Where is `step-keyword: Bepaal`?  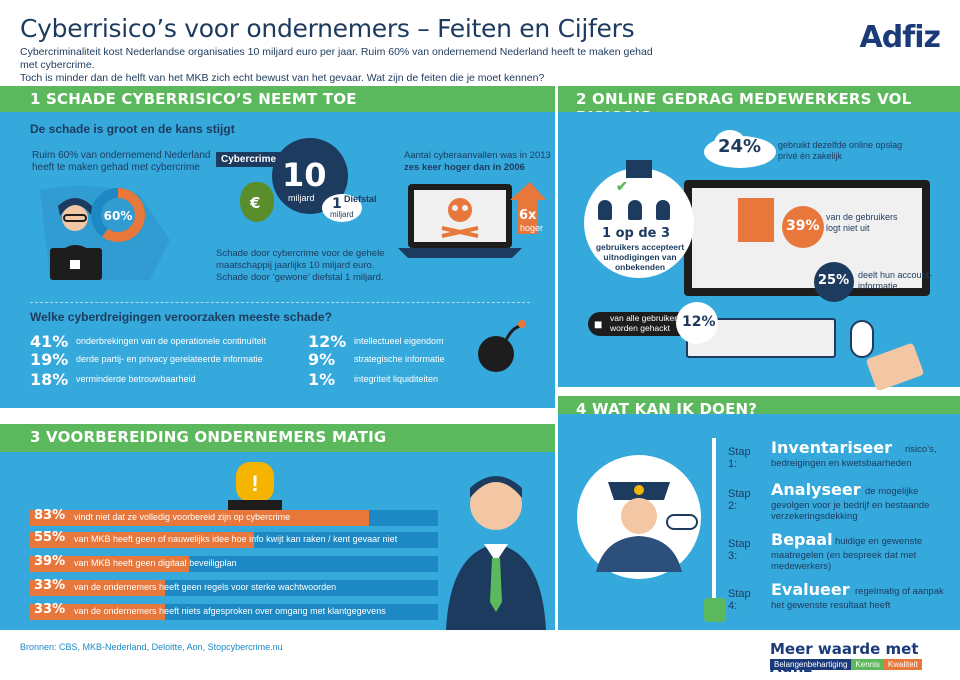
step-keyword: Bepaal is located at coordinates (802, 539).